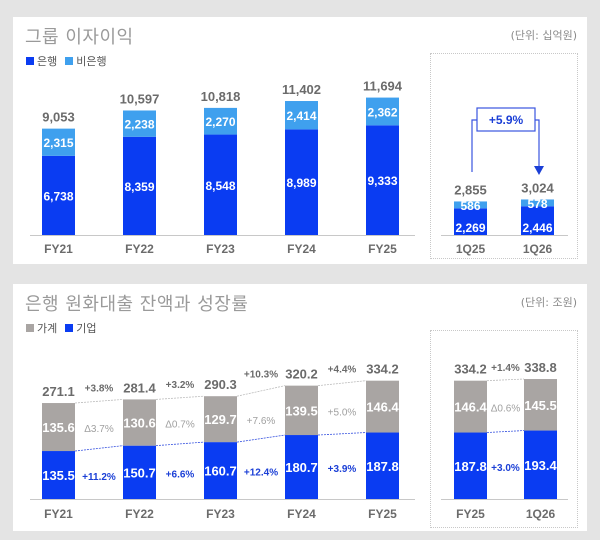  I want to click on unit-label: (단위: 조원), so click(548, 302).